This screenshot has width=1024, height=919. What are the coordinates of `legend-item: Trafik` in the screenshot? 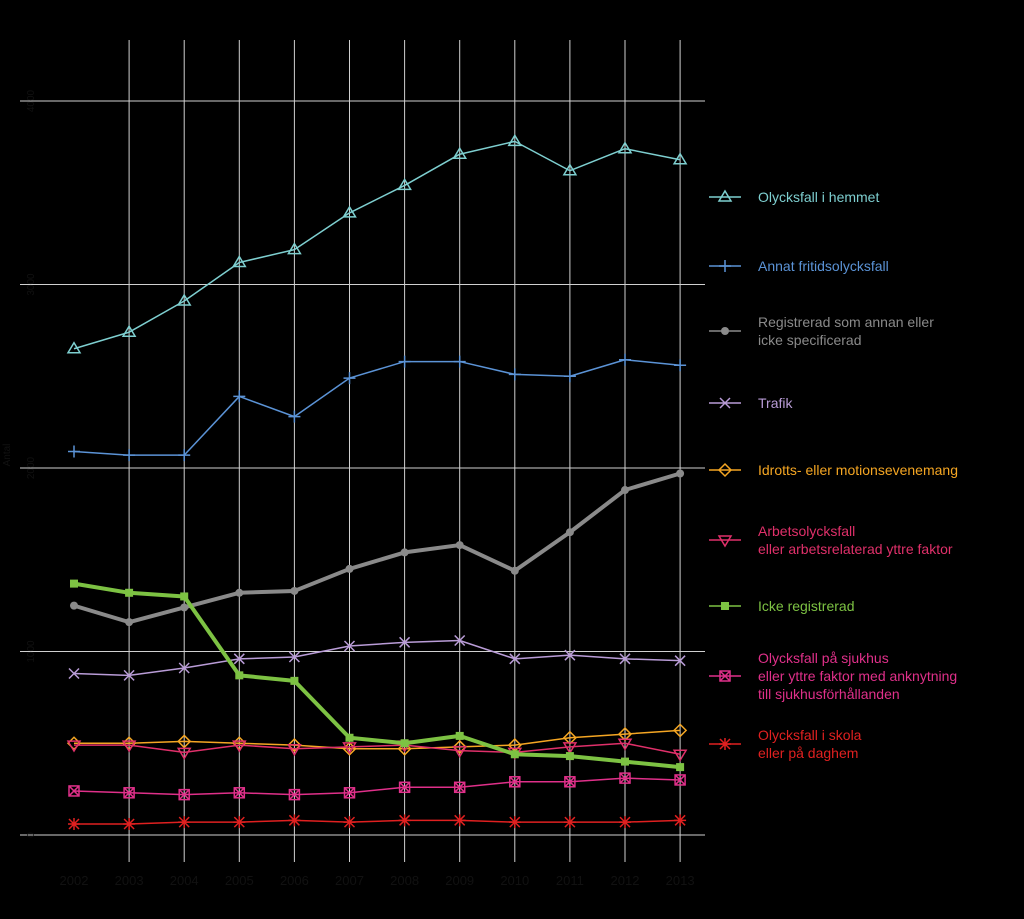 It's located at (751, 403).